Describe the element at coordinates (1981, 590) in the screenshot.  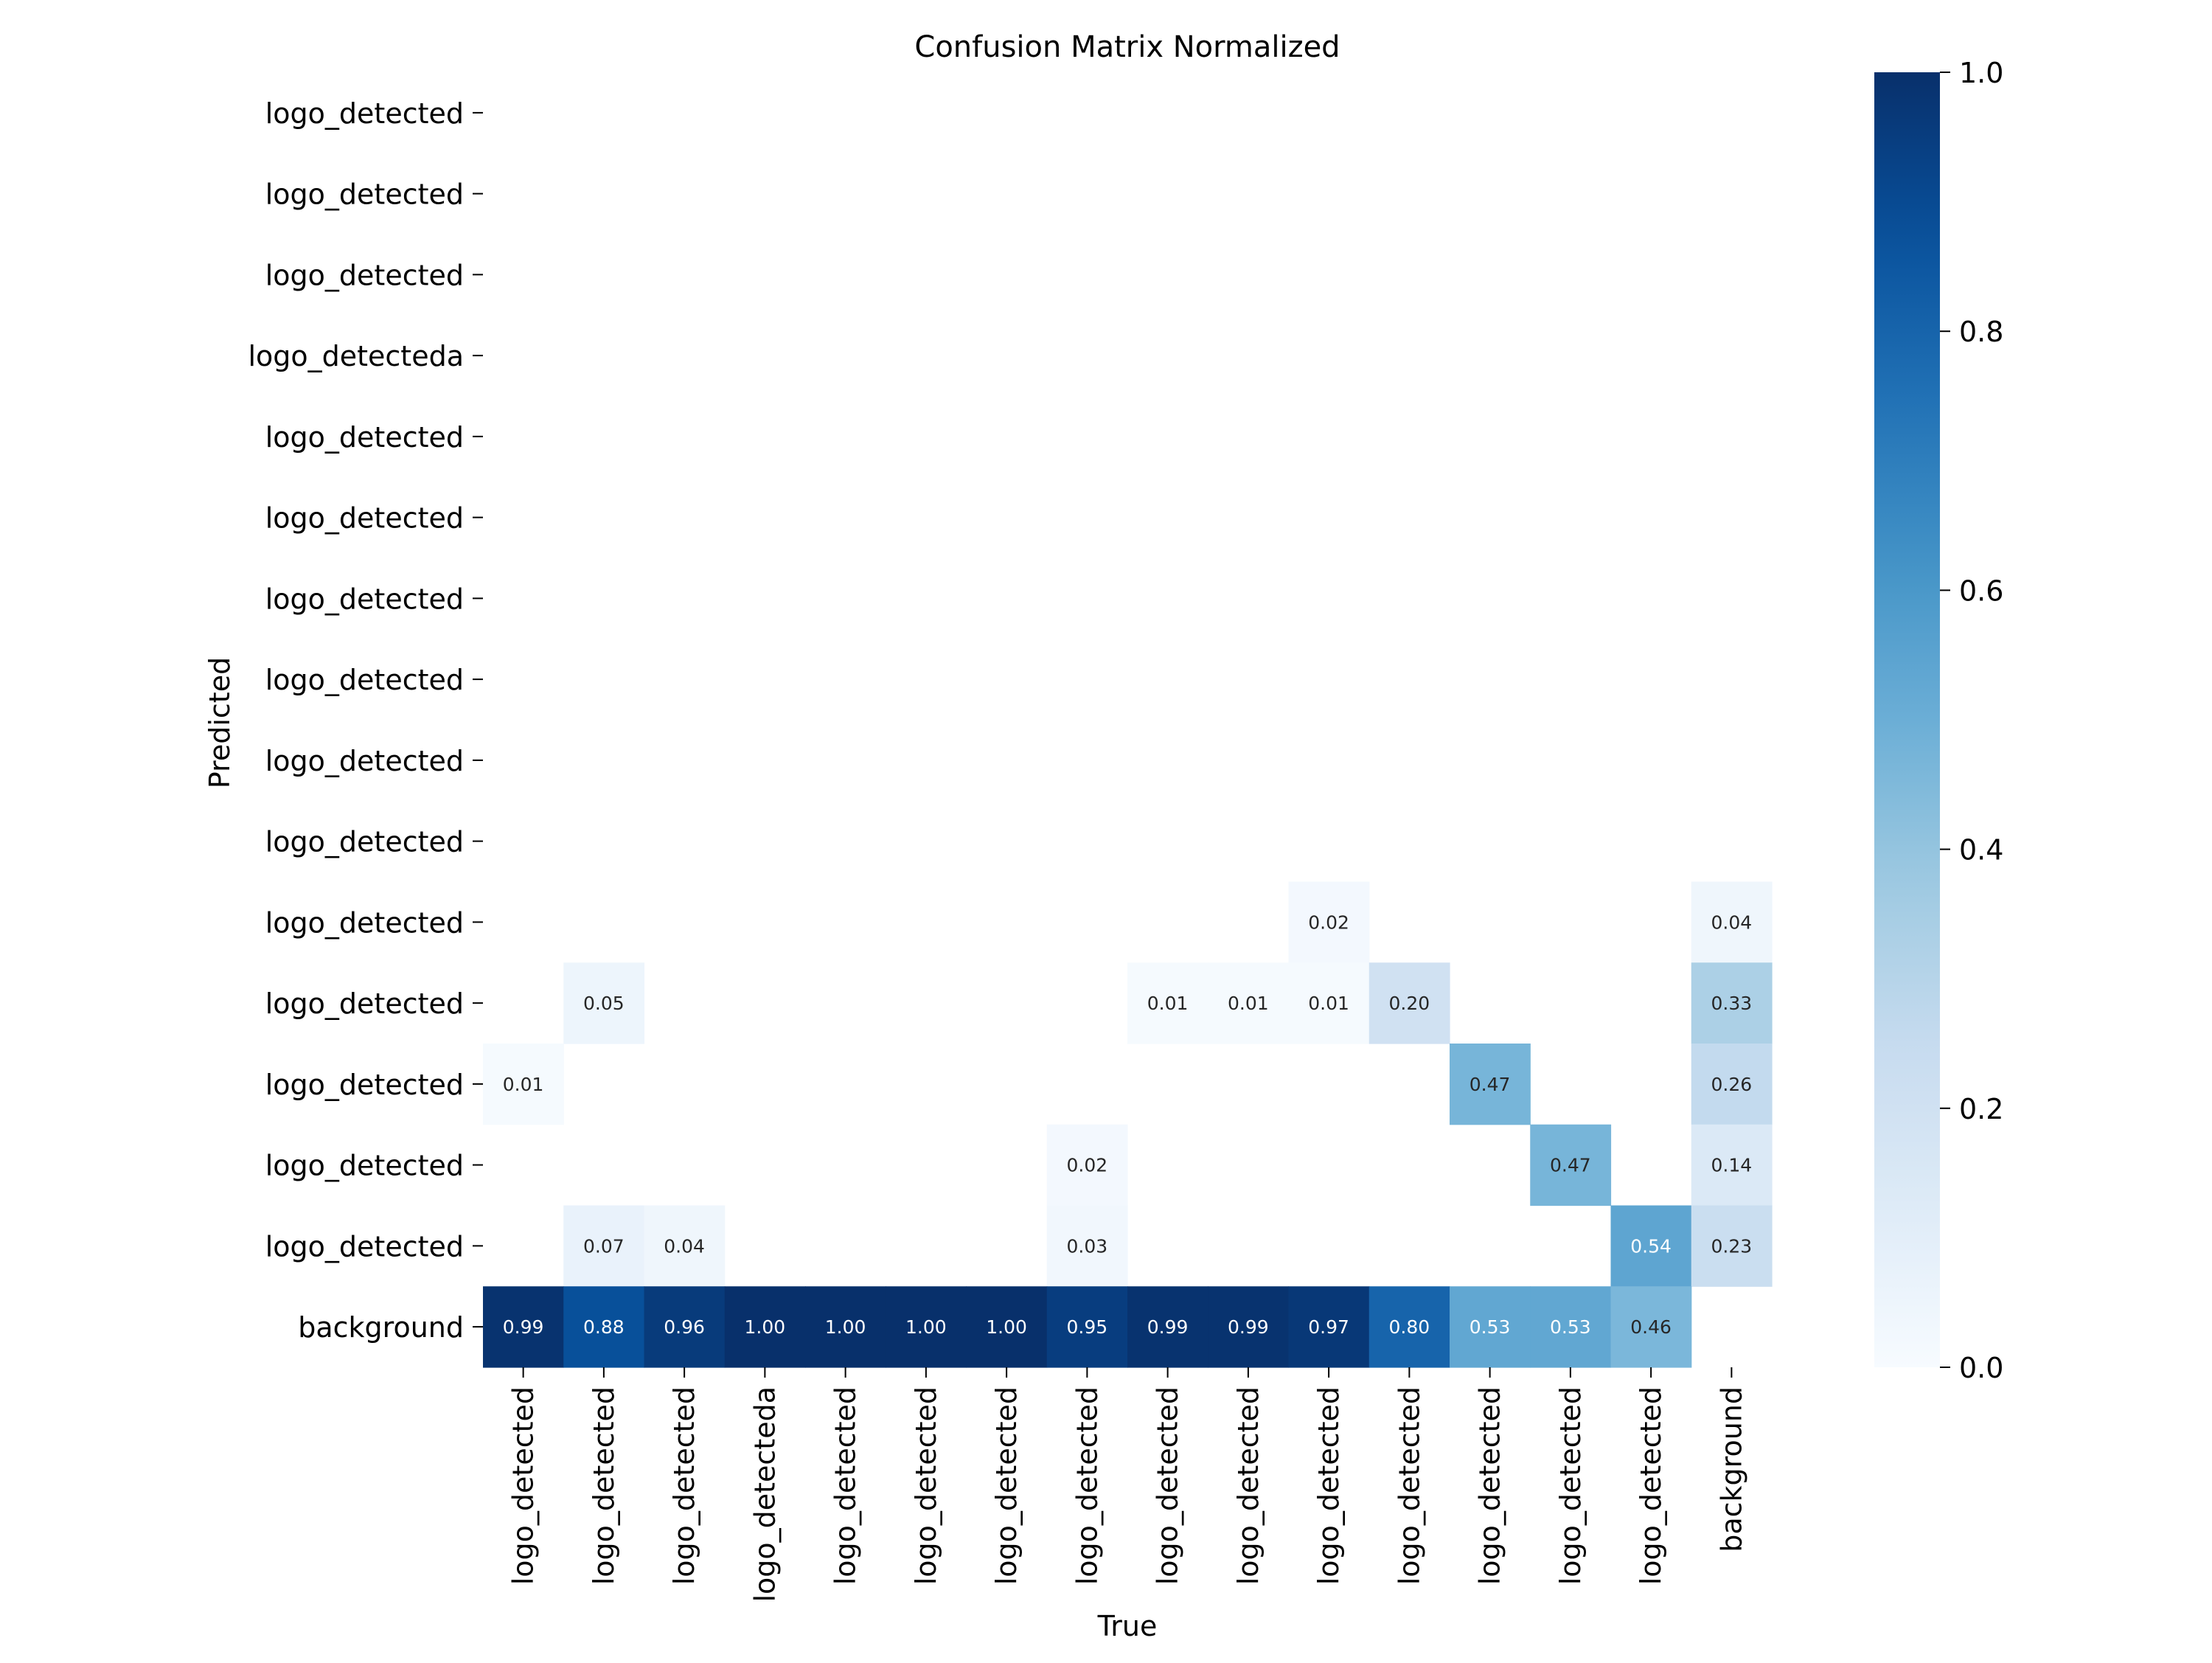
I see `colorbar-tick-label: 0.6` at that location.